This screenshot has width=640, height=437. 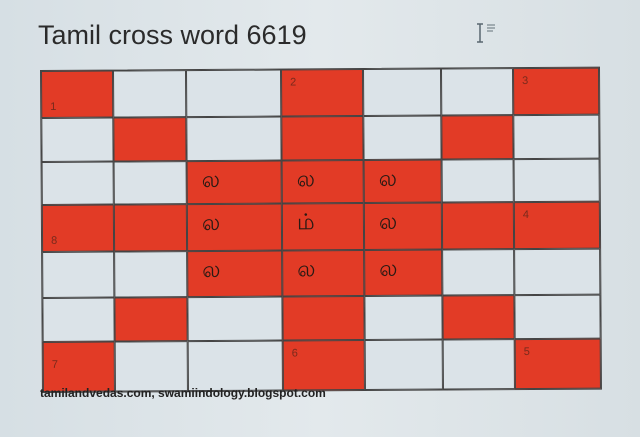 What do you see at coordinates (557, 364) in the screenshot?
I see `filled-cell: 5` at bounding box center [557, 364].